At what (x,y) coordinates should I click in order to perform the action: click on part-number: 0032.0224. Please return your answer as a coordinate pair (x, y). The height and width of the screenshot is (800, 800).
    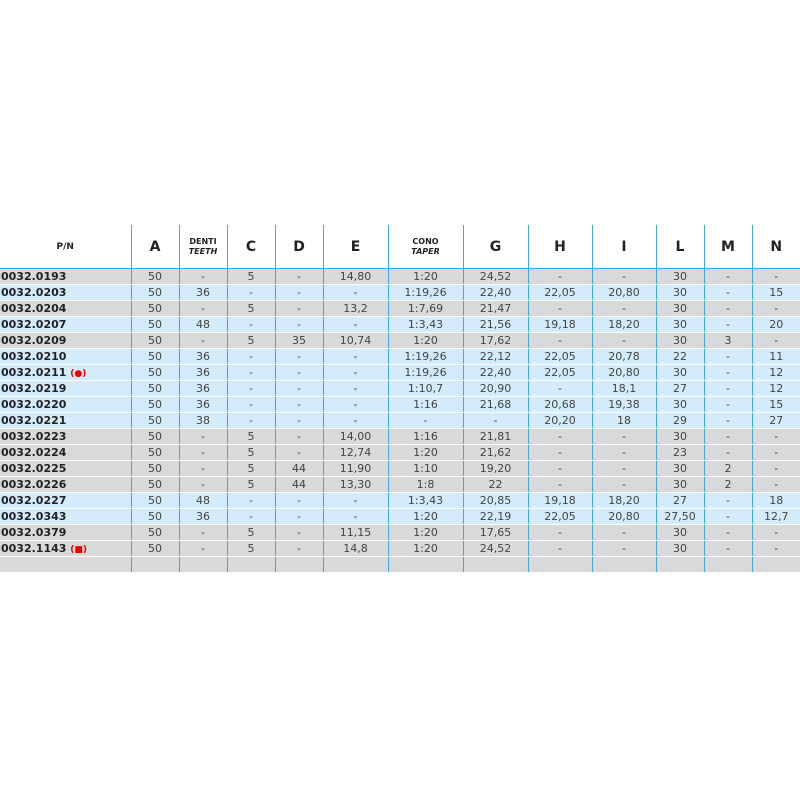
    Looking at the image, I should click on (34, 452).